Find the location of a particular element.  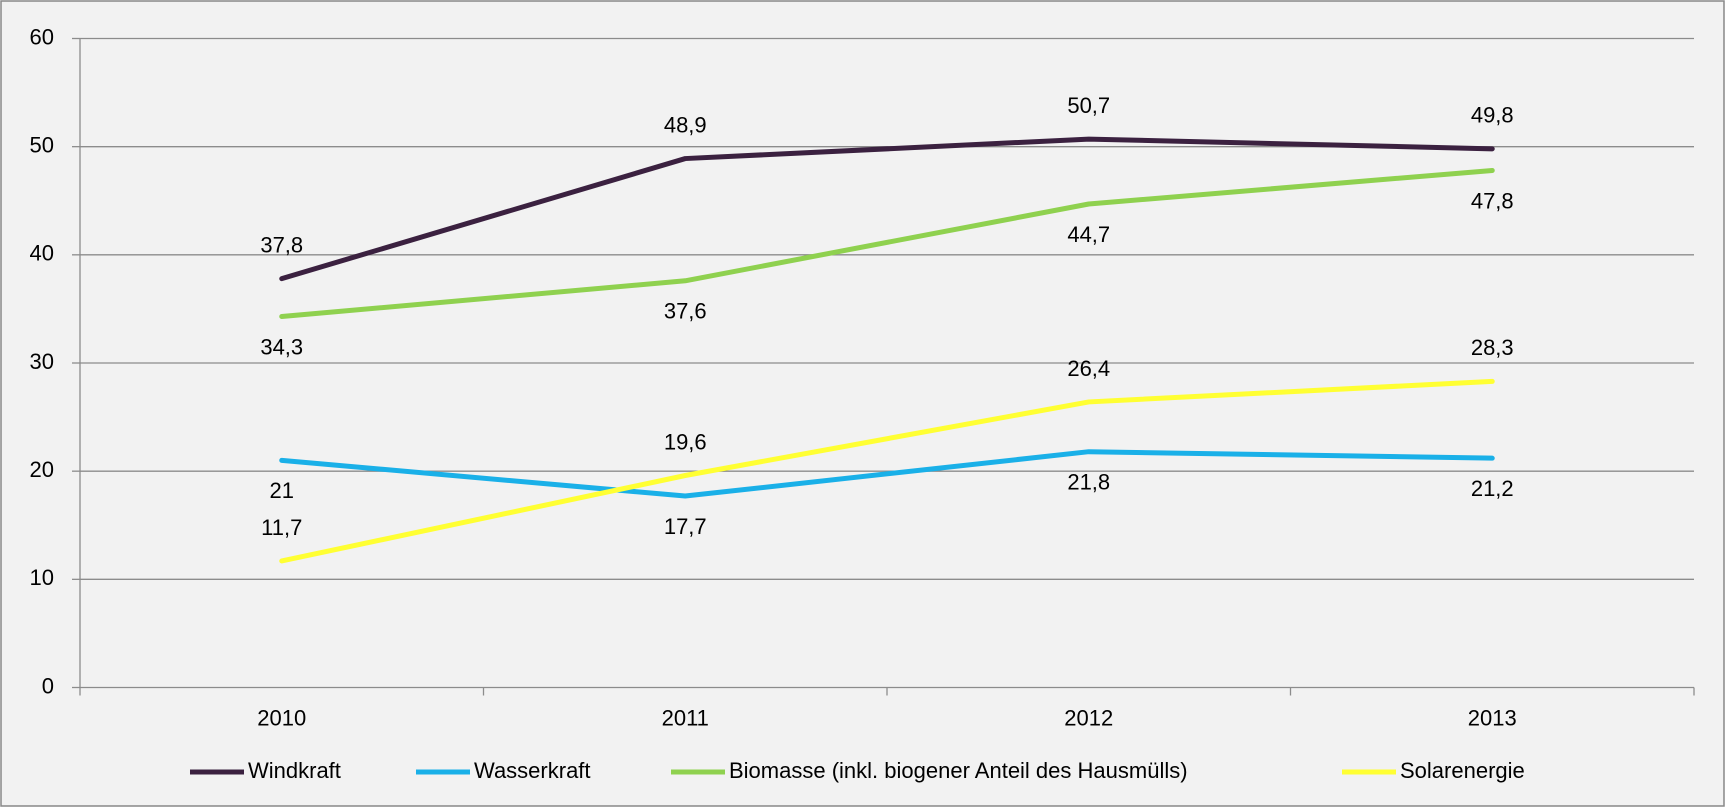

legend-label: Wasserkraft is located at coordinates (532, 770).